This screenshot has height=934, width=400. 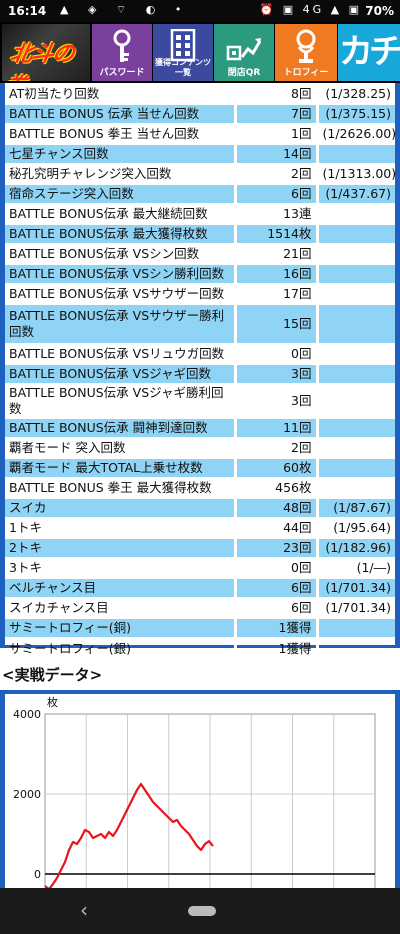 I want to click on stats-row: 1トキ 44回 (1/95.64), so click(x=200, y=527).